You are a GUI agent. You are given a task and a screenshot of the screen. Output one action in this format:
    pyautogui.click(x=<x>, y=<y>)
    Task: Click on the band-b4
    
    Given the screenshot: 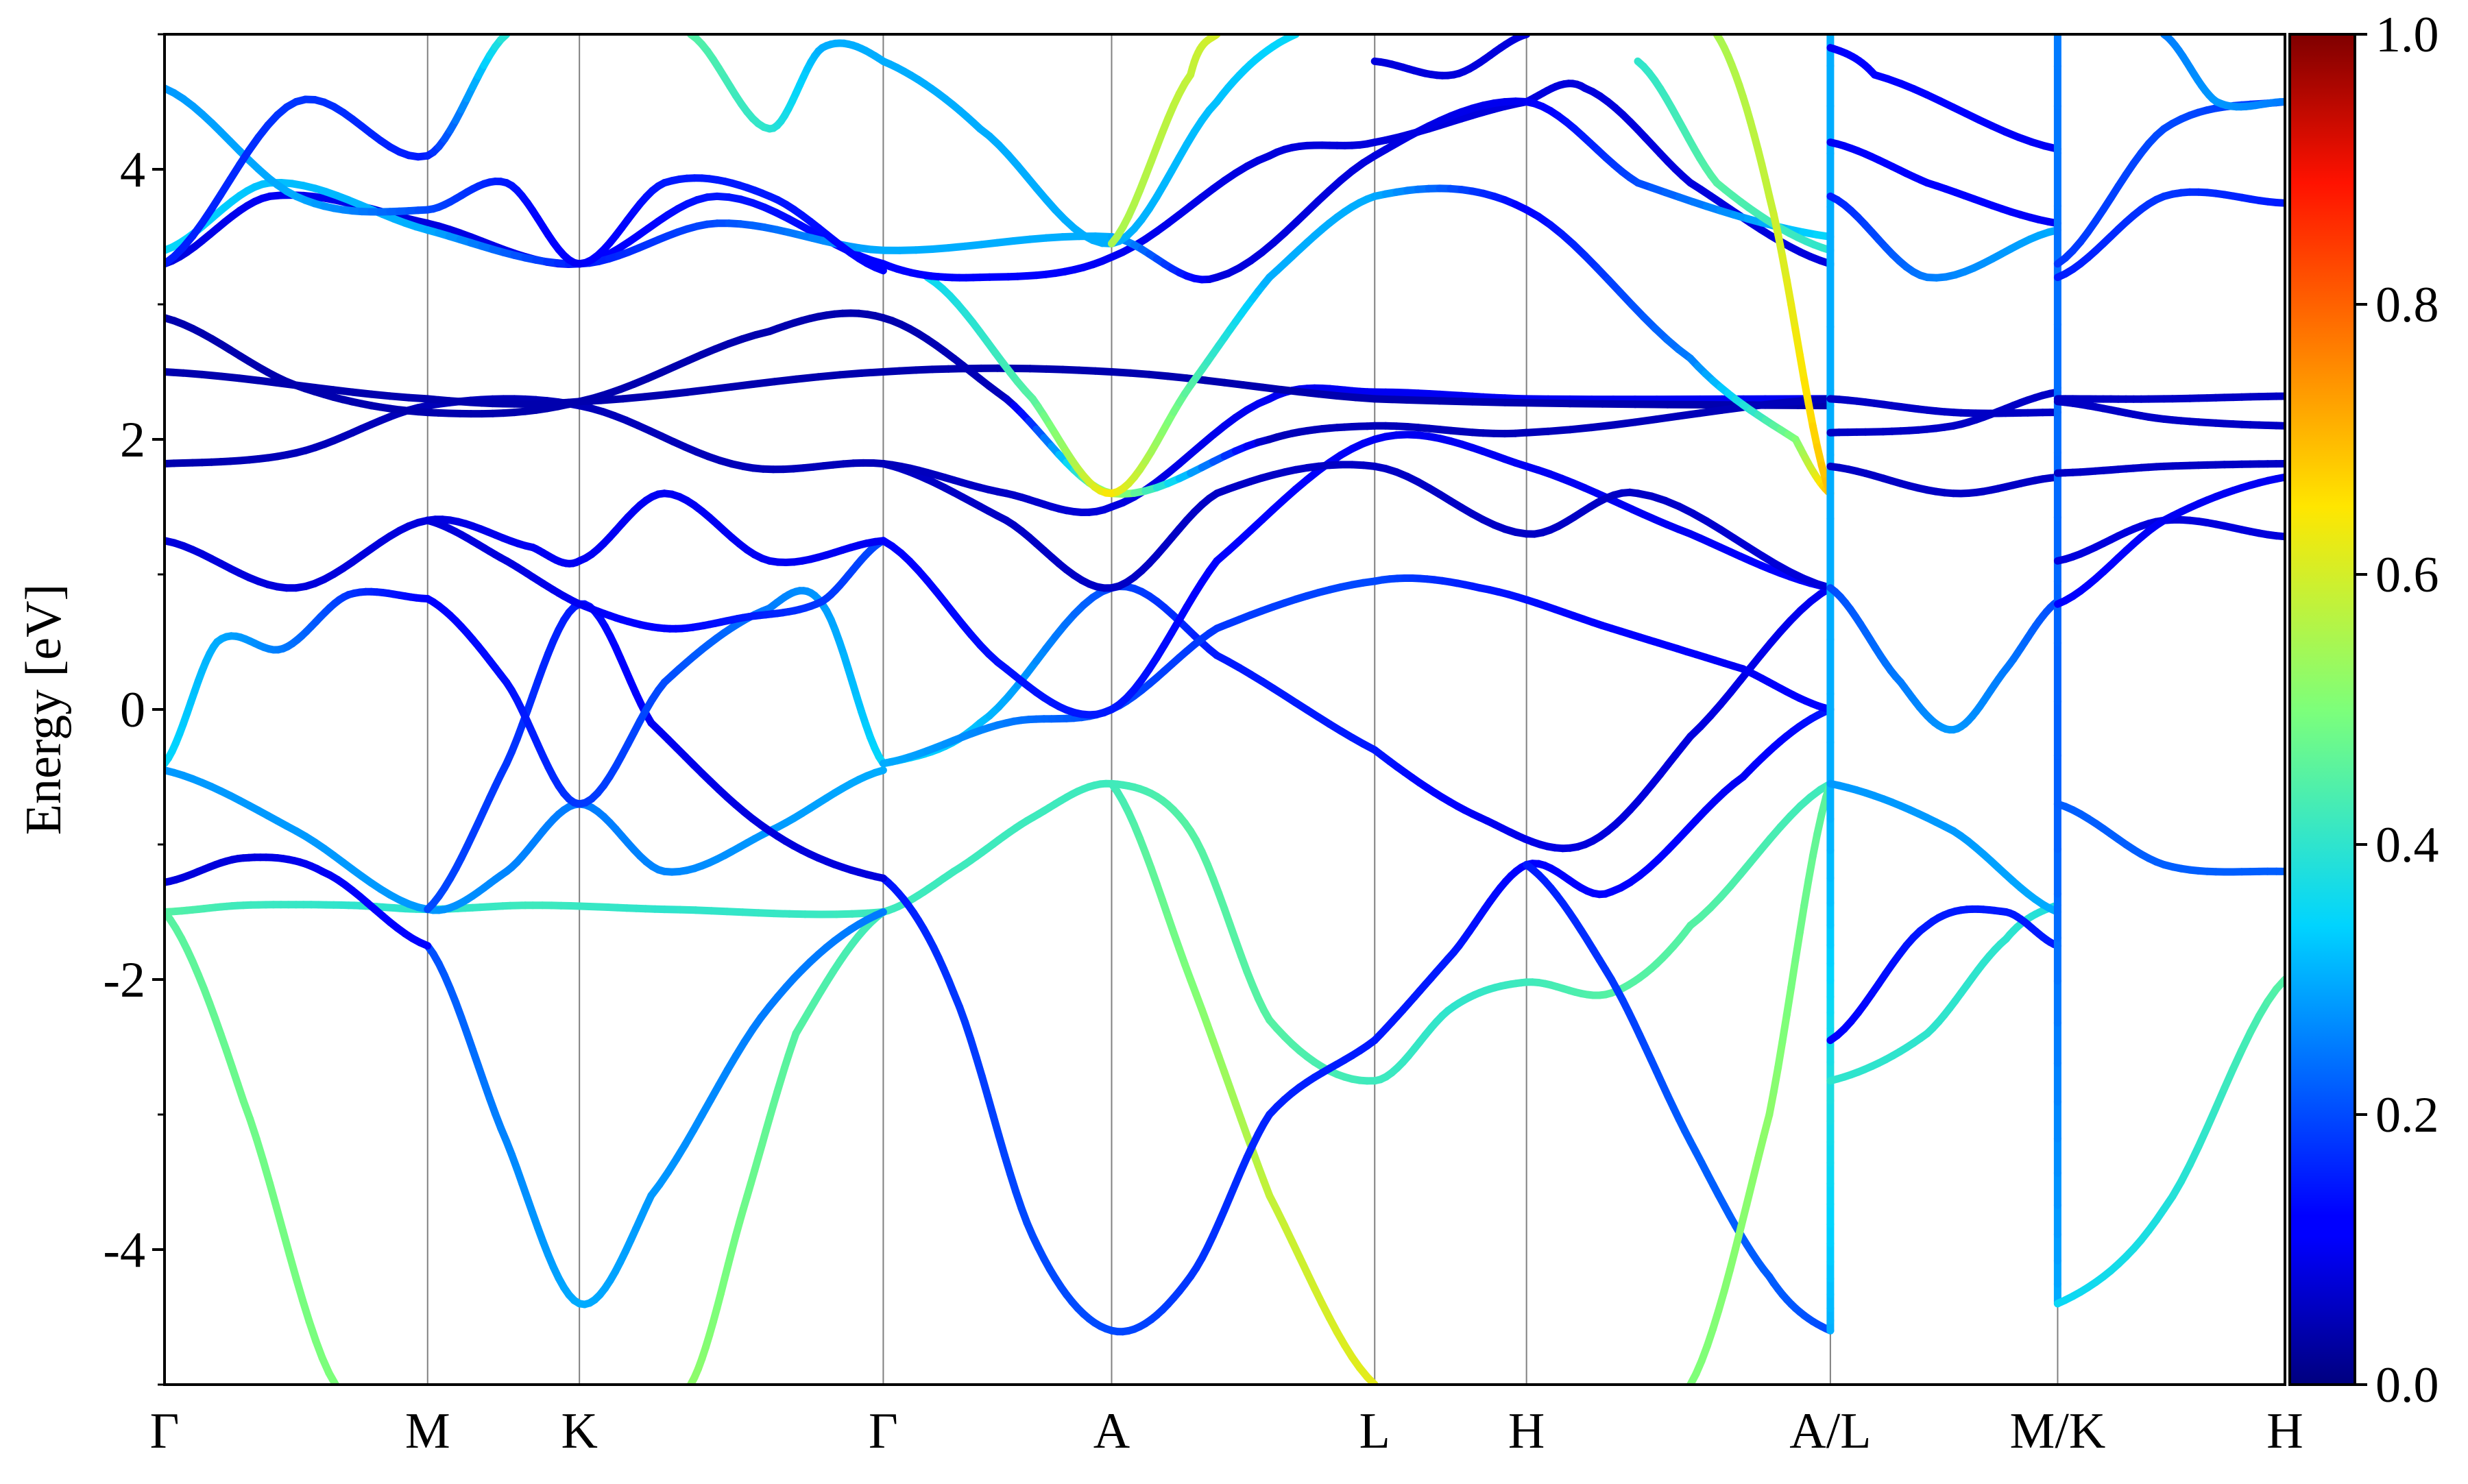 What is the action you would take?
    pyautogui.click(x=656, y=1108)
    